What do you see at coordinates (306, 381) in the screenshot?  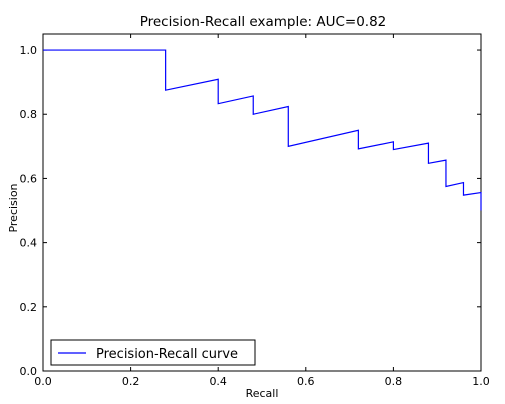 I see `x-tick-label: 0.6` at bounding box center [306, 381].